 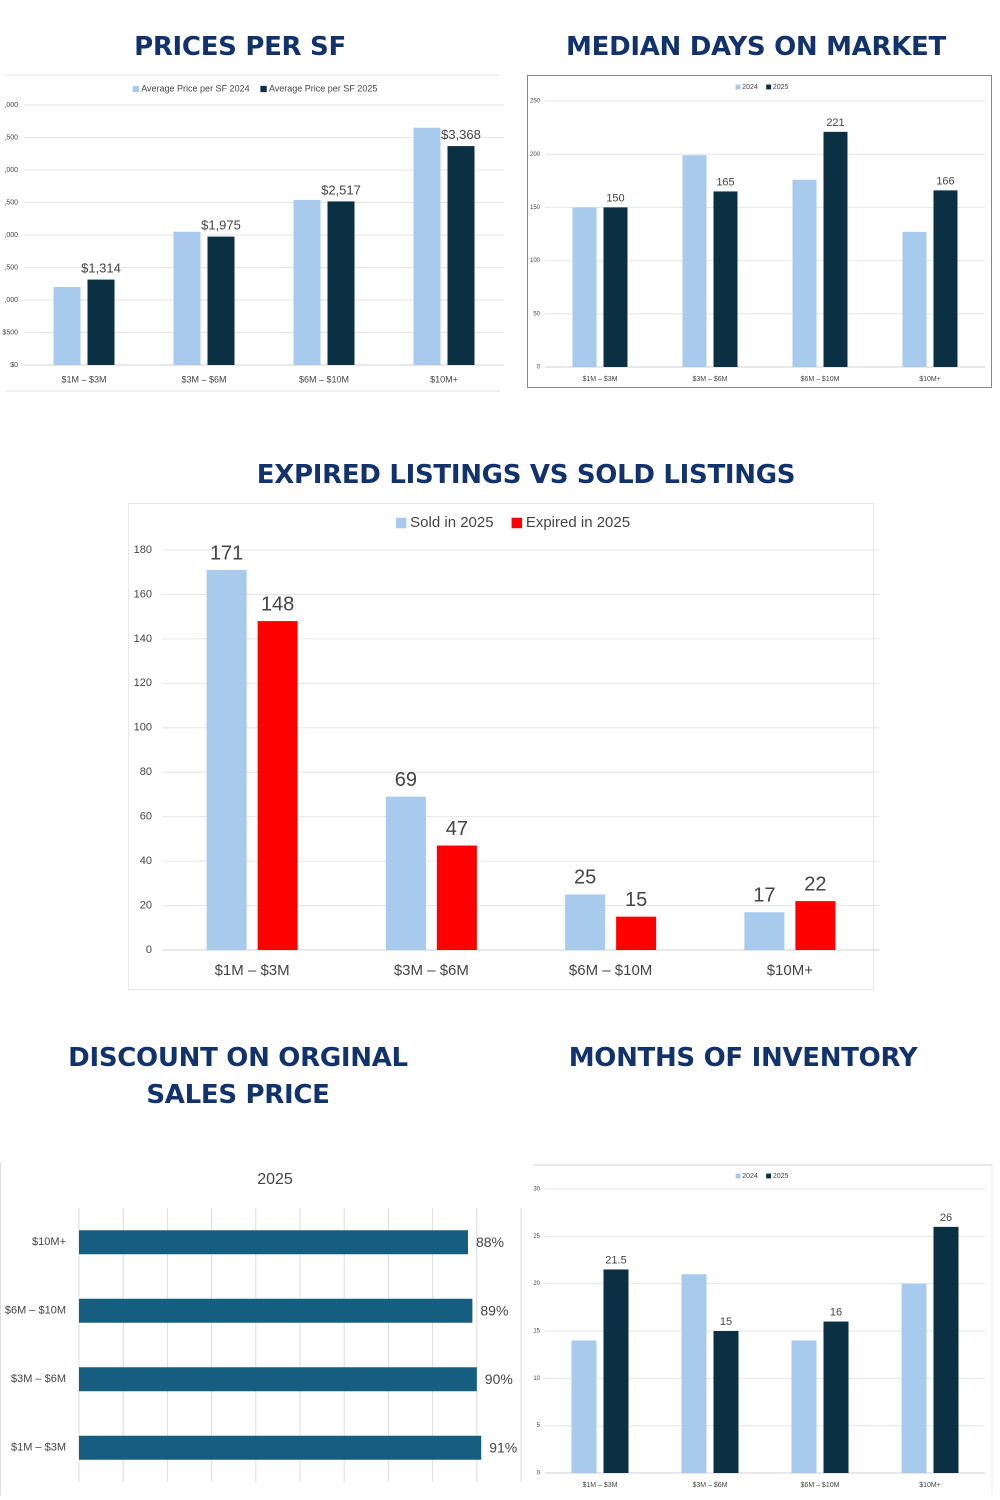 What do you see at coordinates (759, 231) in the screenshot?
I see `frame` at bounding box center [759, 231].